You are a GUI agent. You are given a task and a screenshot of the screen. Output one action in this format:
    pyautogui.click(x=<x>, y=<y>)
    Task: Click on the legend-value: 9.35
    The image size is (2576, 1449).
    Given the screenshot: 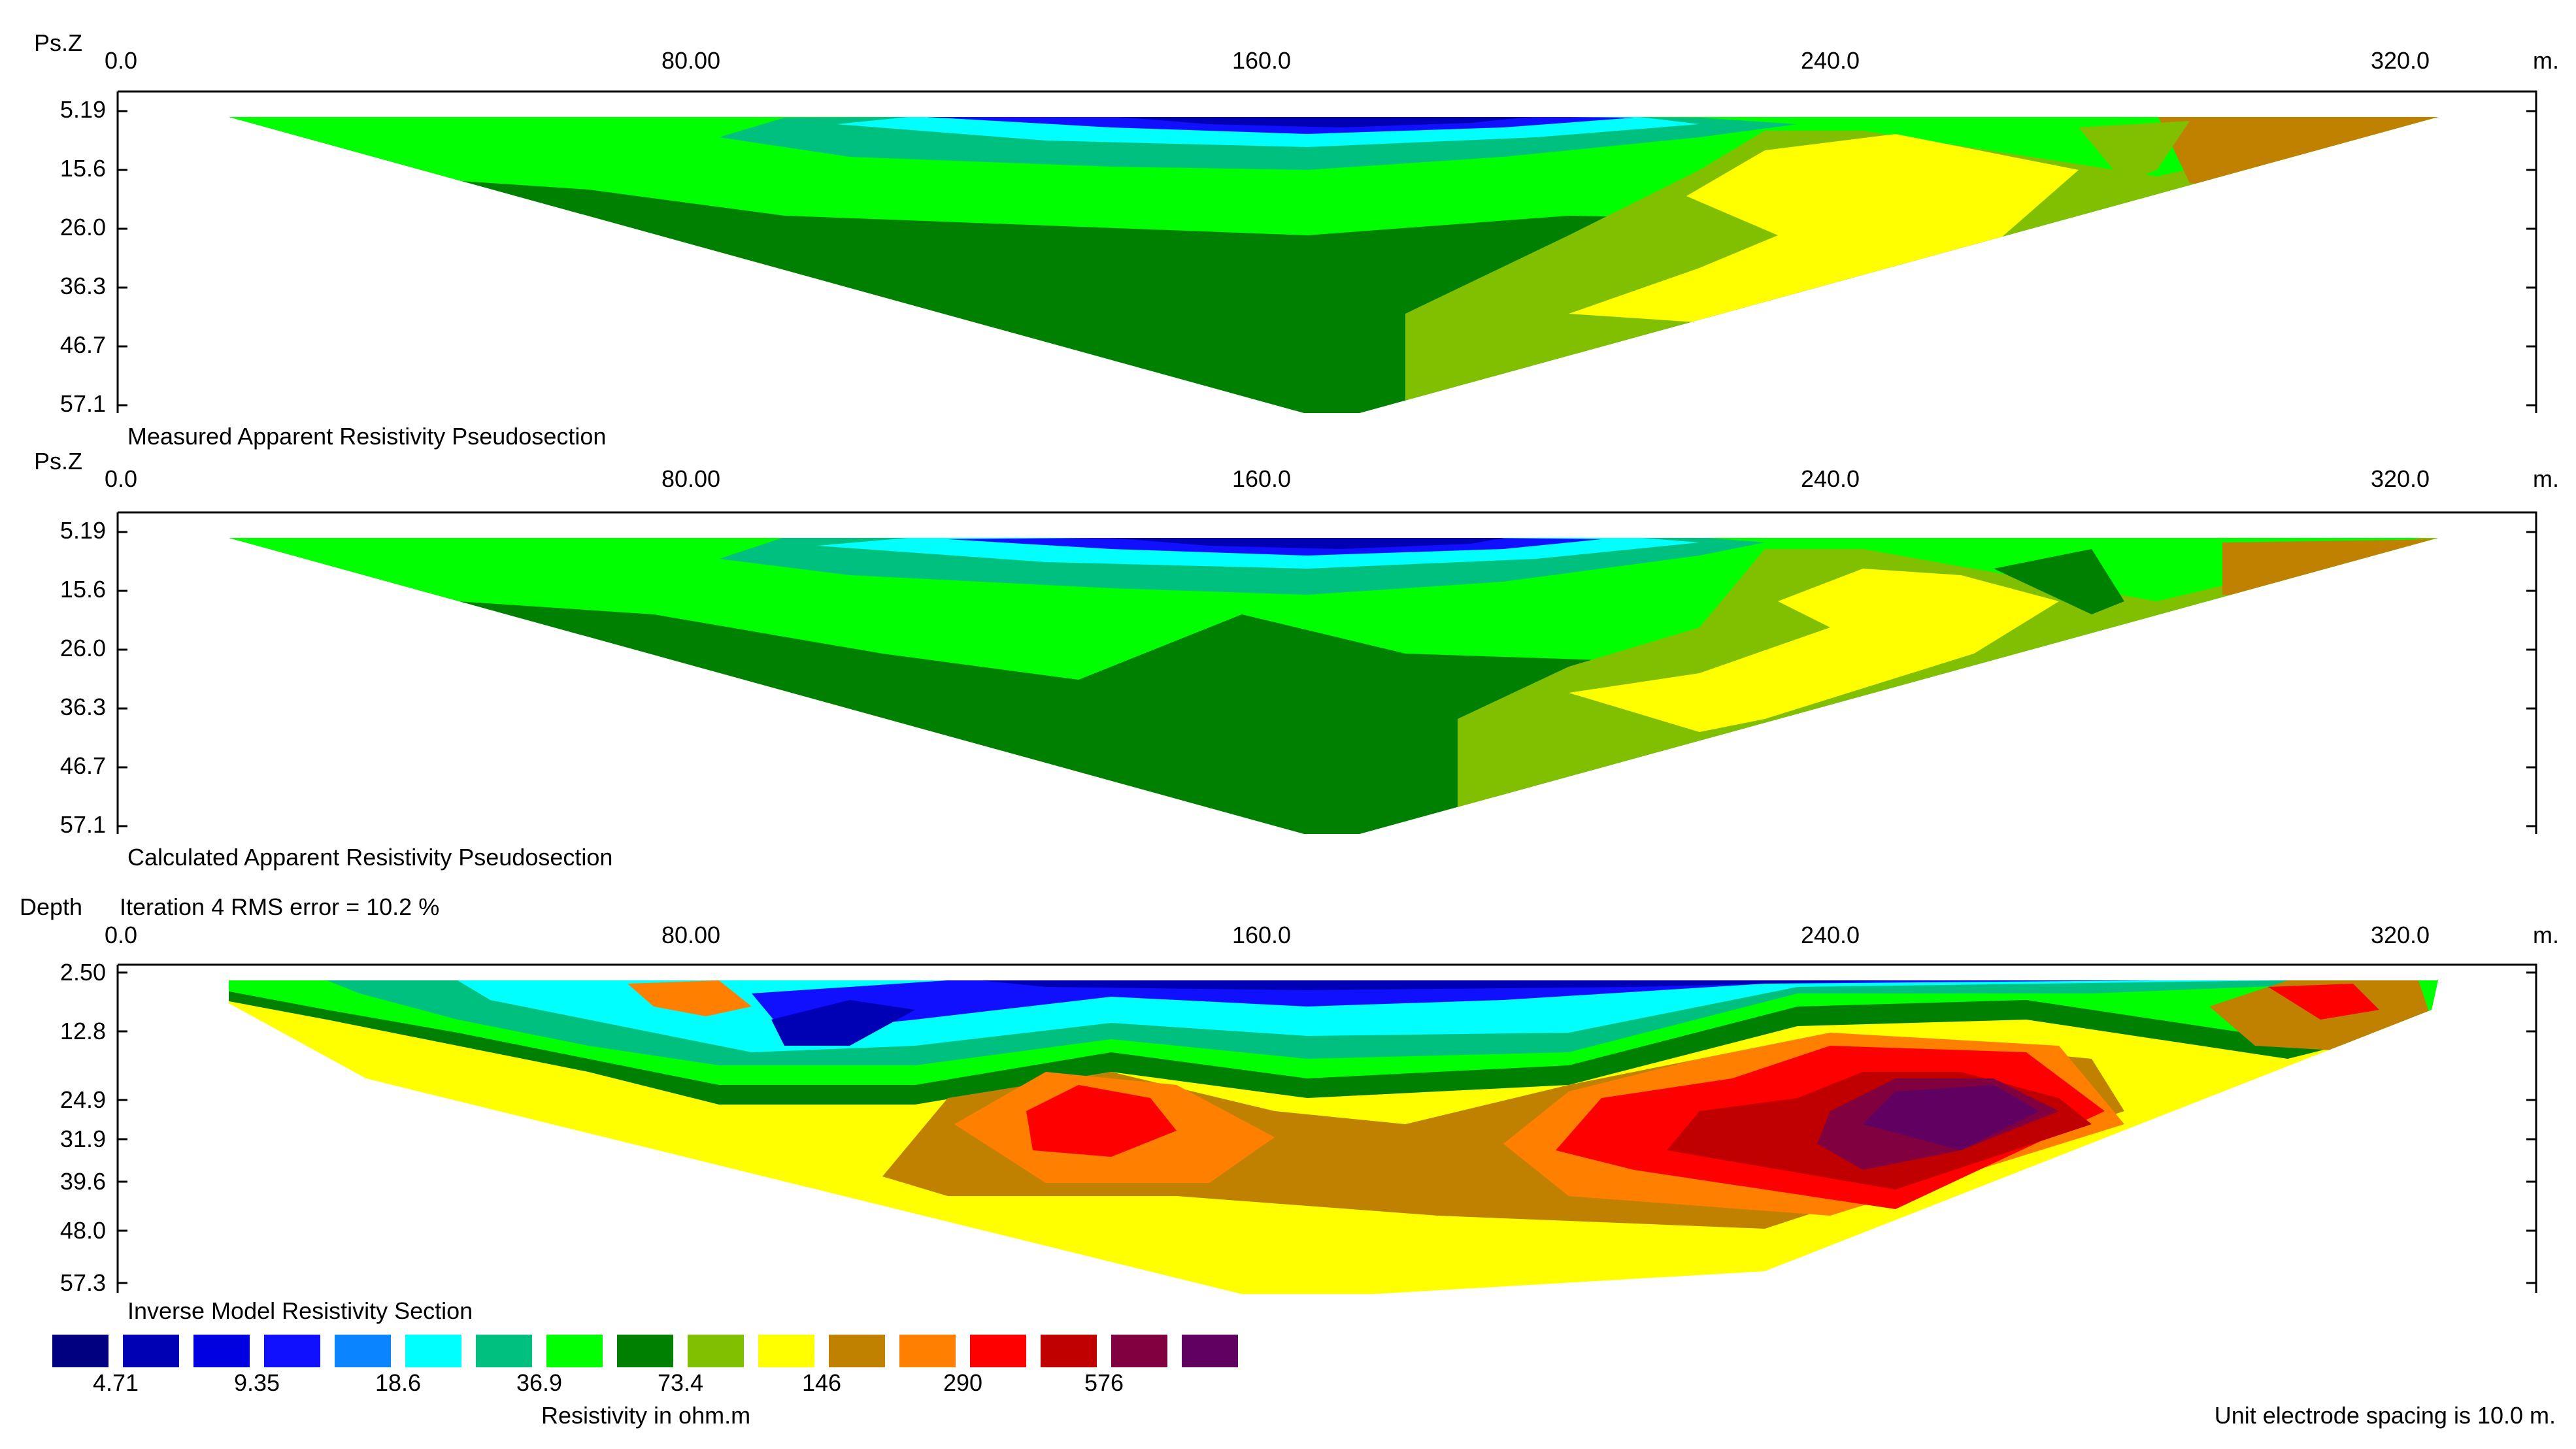 What is the action you would take?
    pyautogui.click(x=257, y=1382)
    